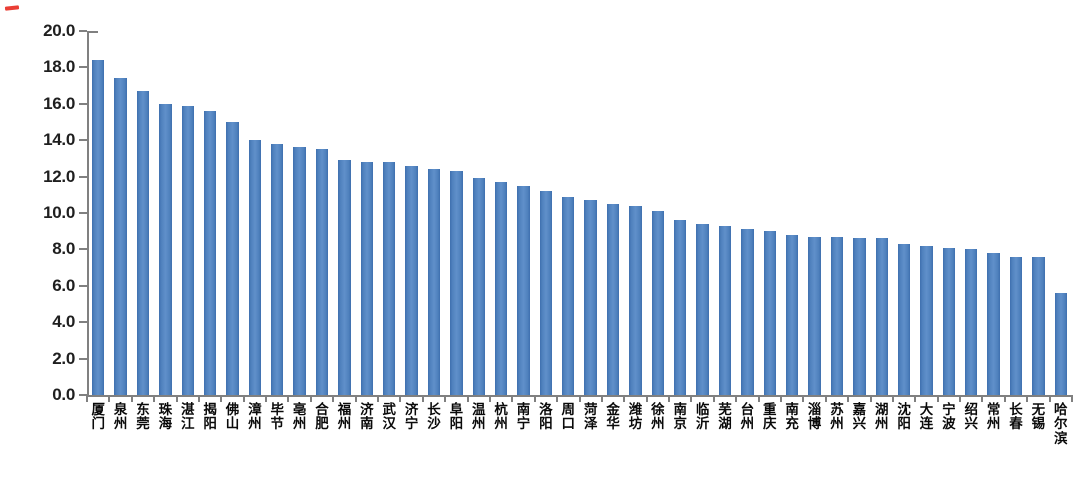 This screenshot has height=485, width=1080. I want to click on city-name: 徐州, so click(658, 417).